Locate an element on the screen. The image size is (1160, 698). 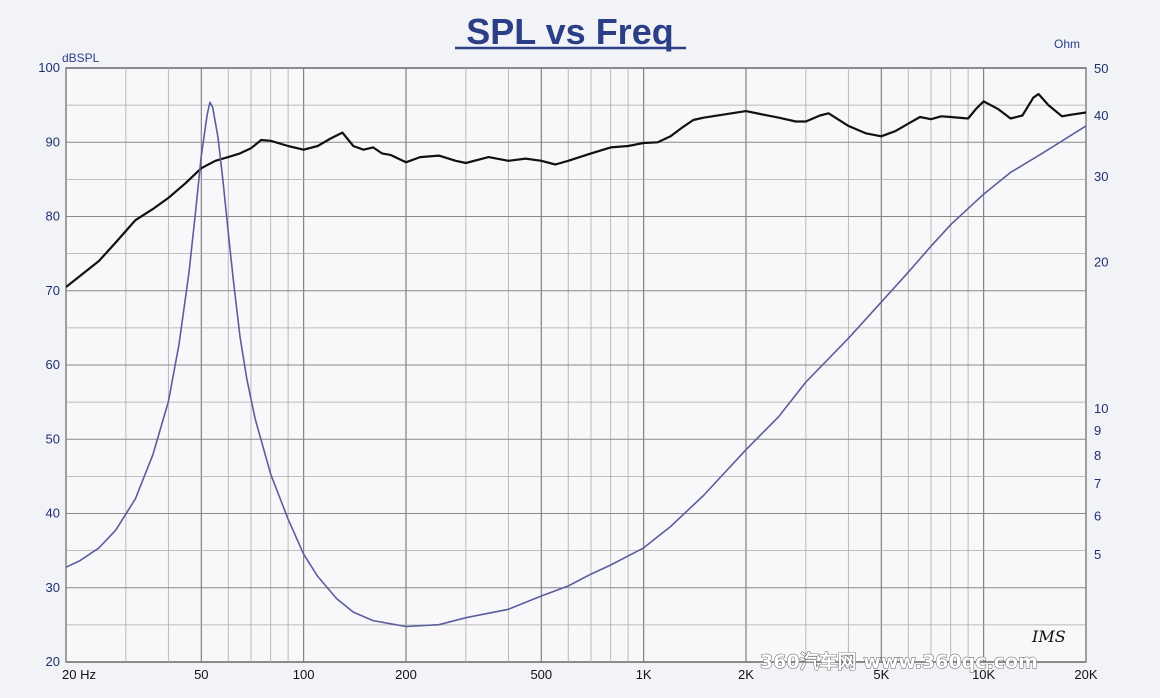
x-tick-label: 20 Hz is located at coordinates (79, 674).